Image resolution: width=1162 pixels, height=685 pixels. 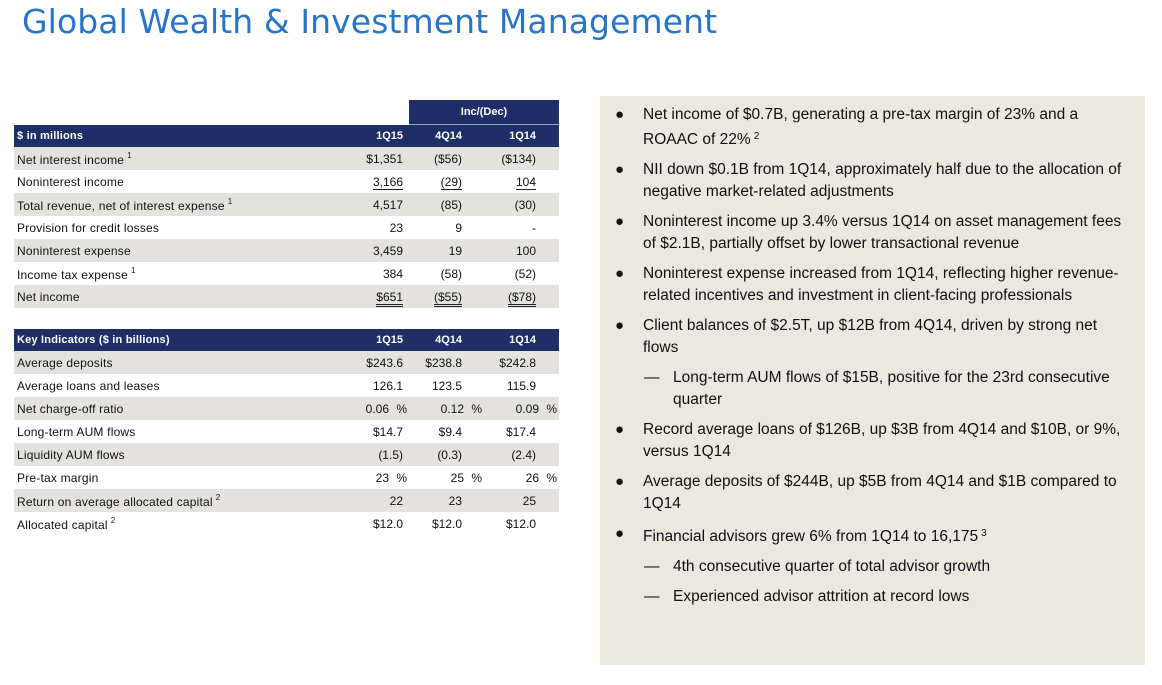 I want to click on value-text: (1.5), so click(x=390, y=454).